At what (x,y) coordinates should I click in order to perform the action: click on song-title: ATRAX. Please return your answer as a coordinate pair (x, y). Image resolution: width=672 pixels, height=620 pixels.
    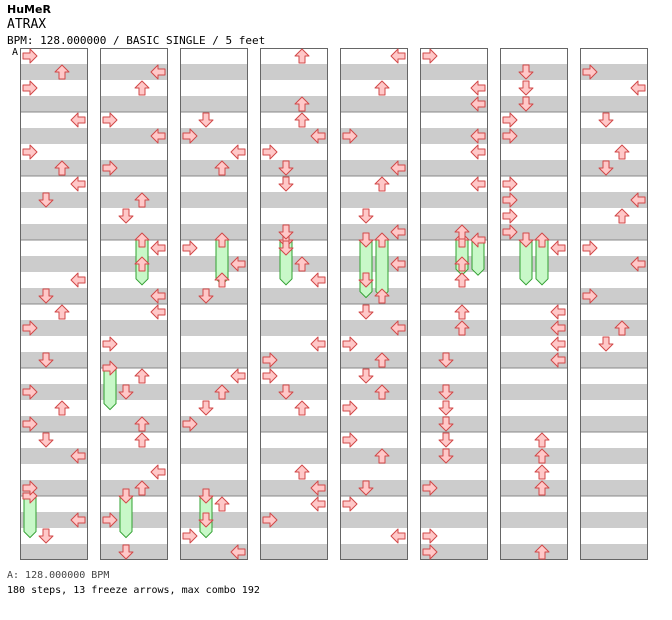
    Looking at the image, I should click on (27, 24).